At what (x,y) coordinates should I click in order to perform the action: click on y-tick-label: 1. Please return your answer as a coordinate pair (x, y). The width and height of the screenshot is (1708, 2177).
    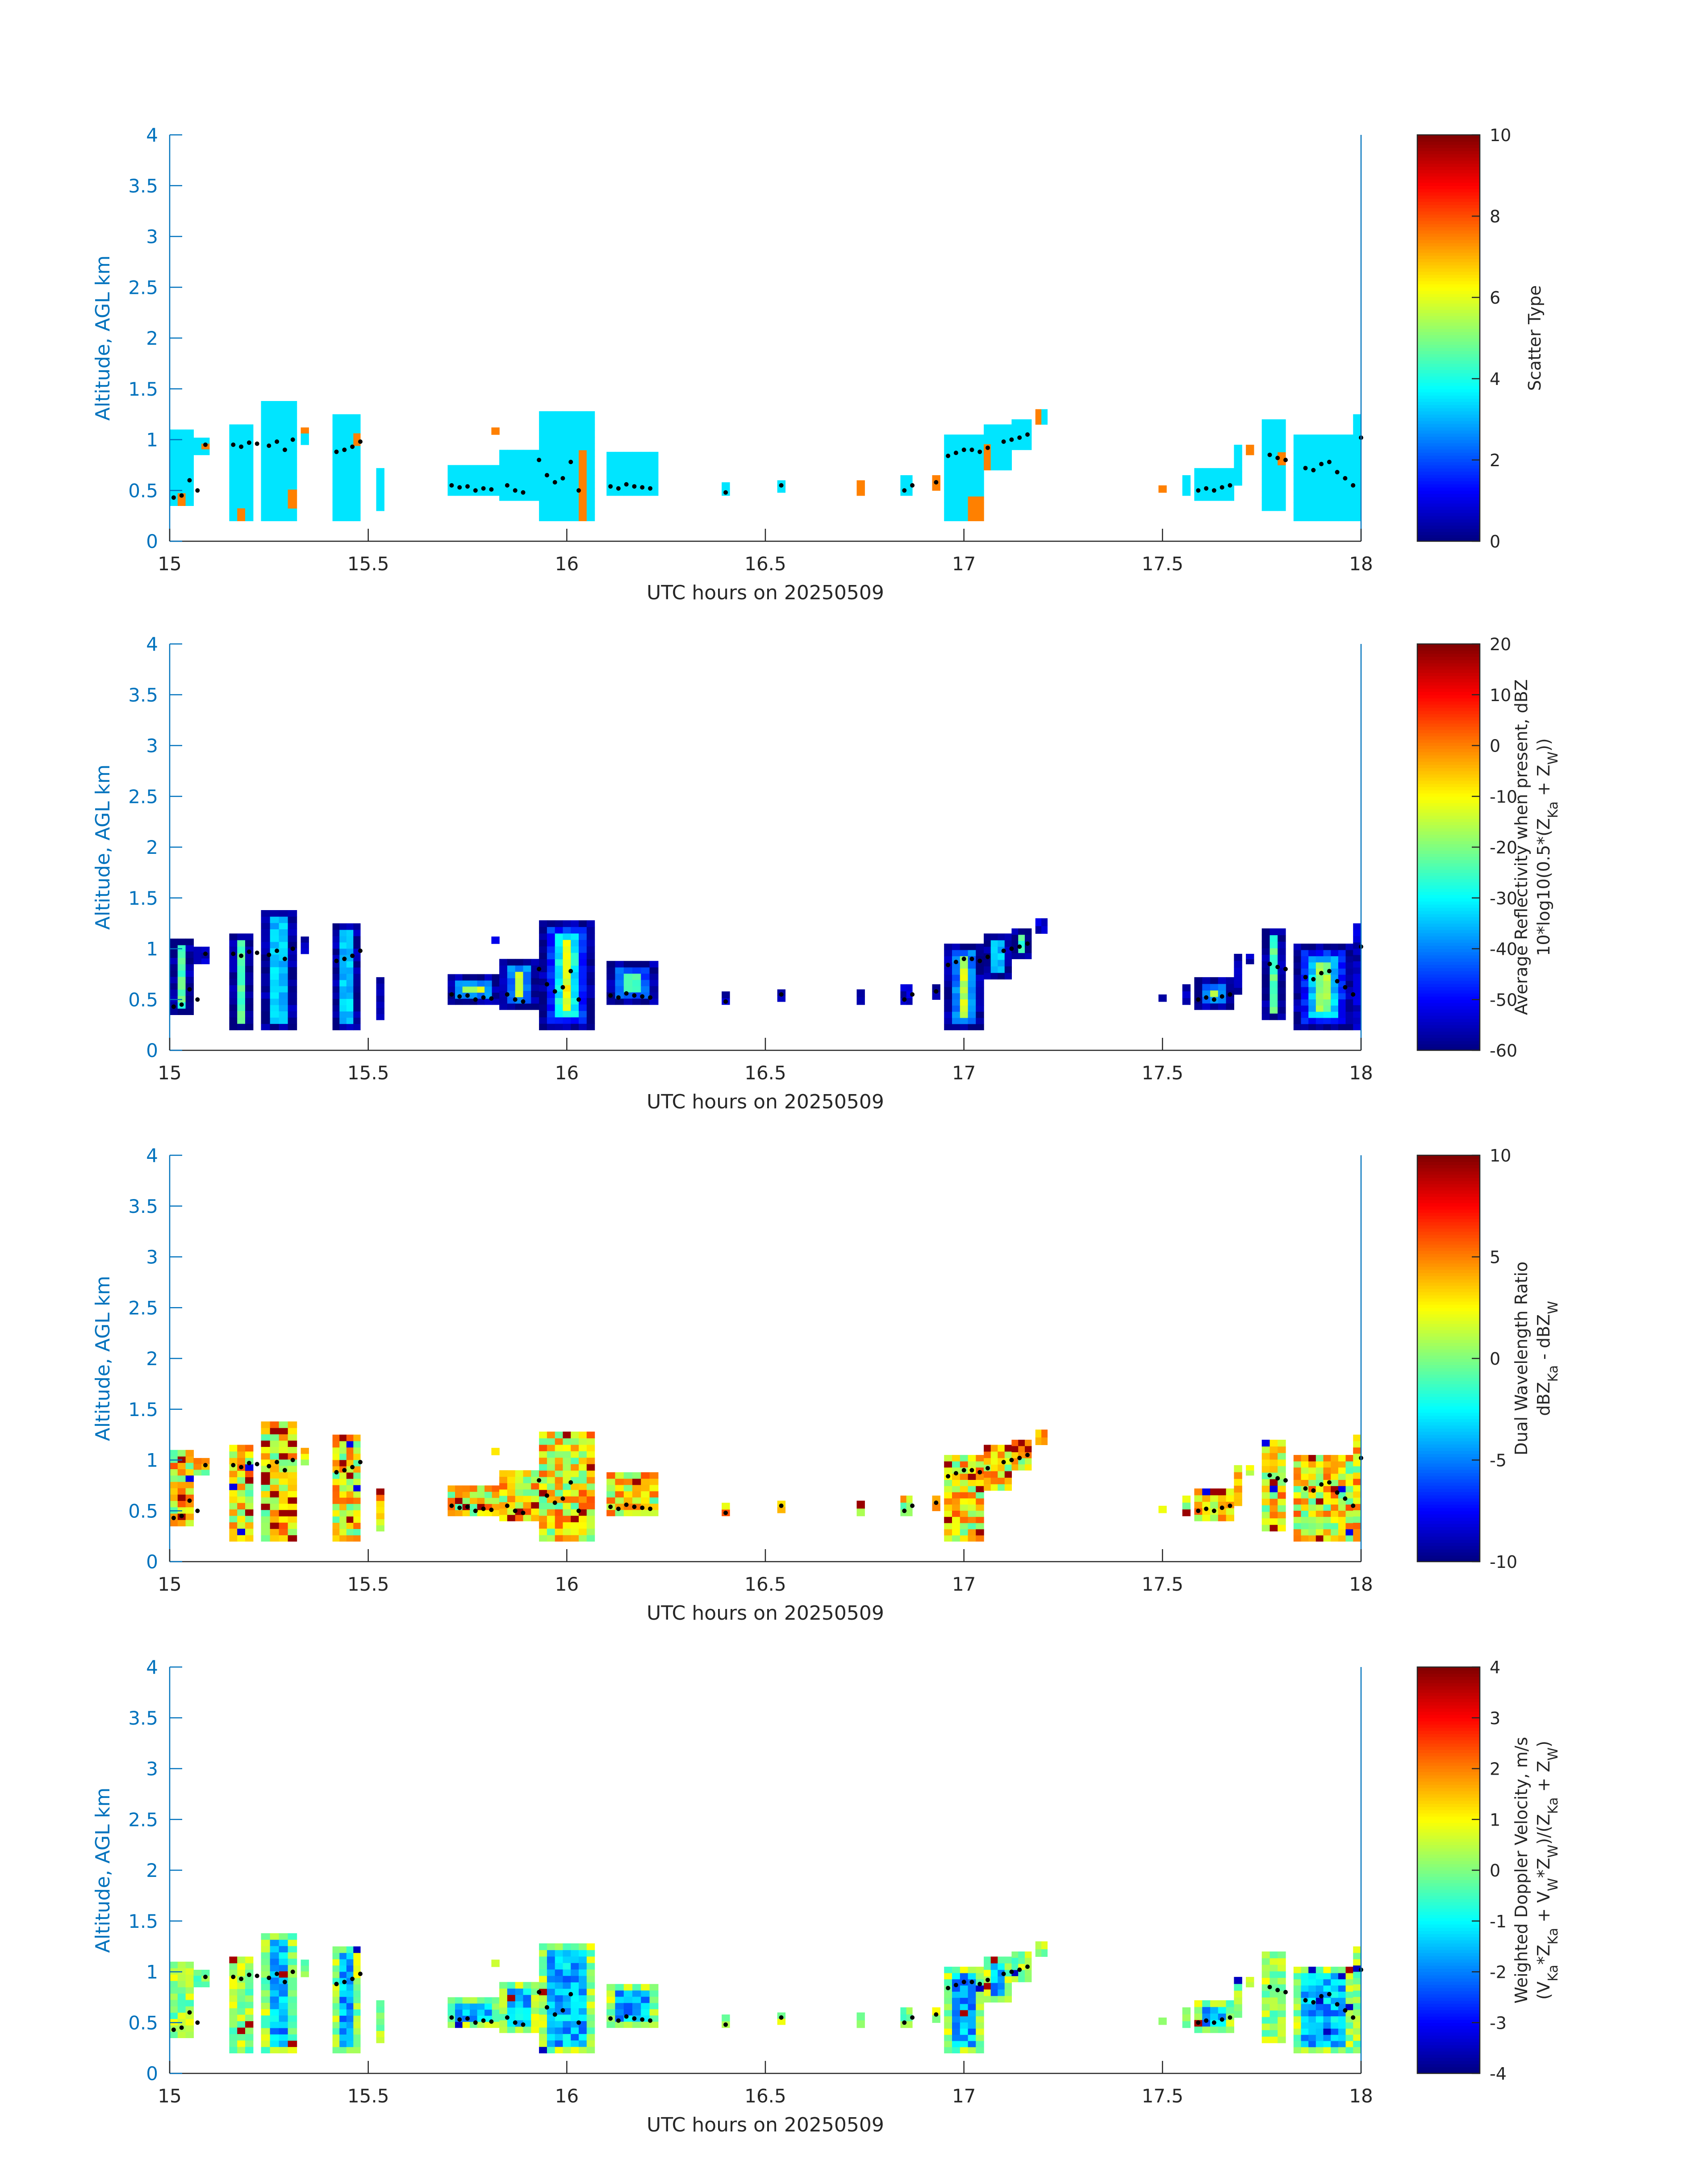
    Looking at the image, I should click on (152, 949).